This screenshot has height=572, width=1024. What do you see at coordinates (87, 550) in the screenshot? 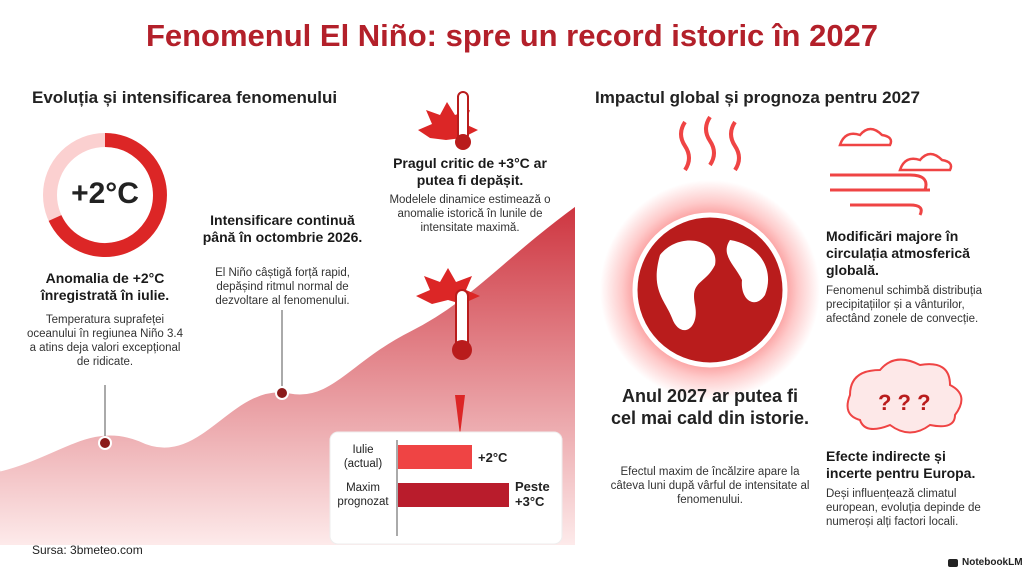
I see `source: Sursa: 3bmeteo.com` at bounding box center [87, 550].